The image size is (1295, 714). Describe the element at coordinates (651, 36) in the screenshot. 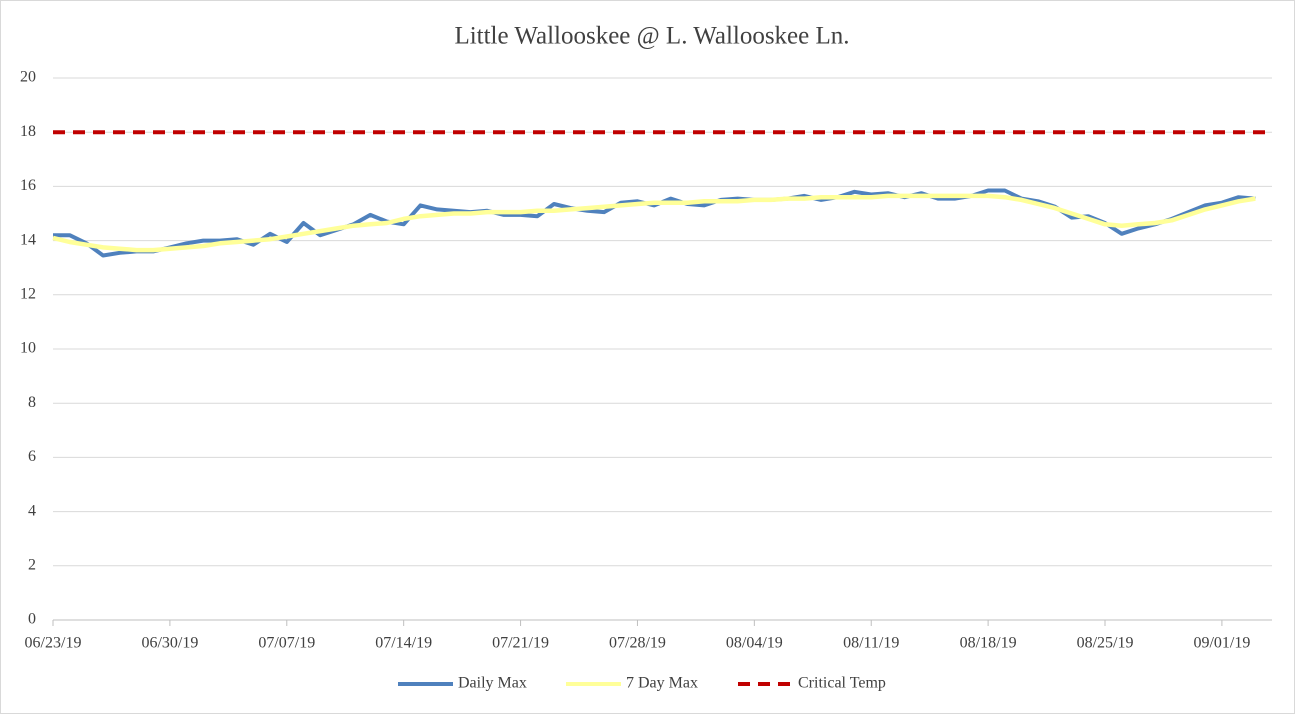

I see `chart-title: Little Wallooskee @ L. Wallooskee Ln.` at that location.